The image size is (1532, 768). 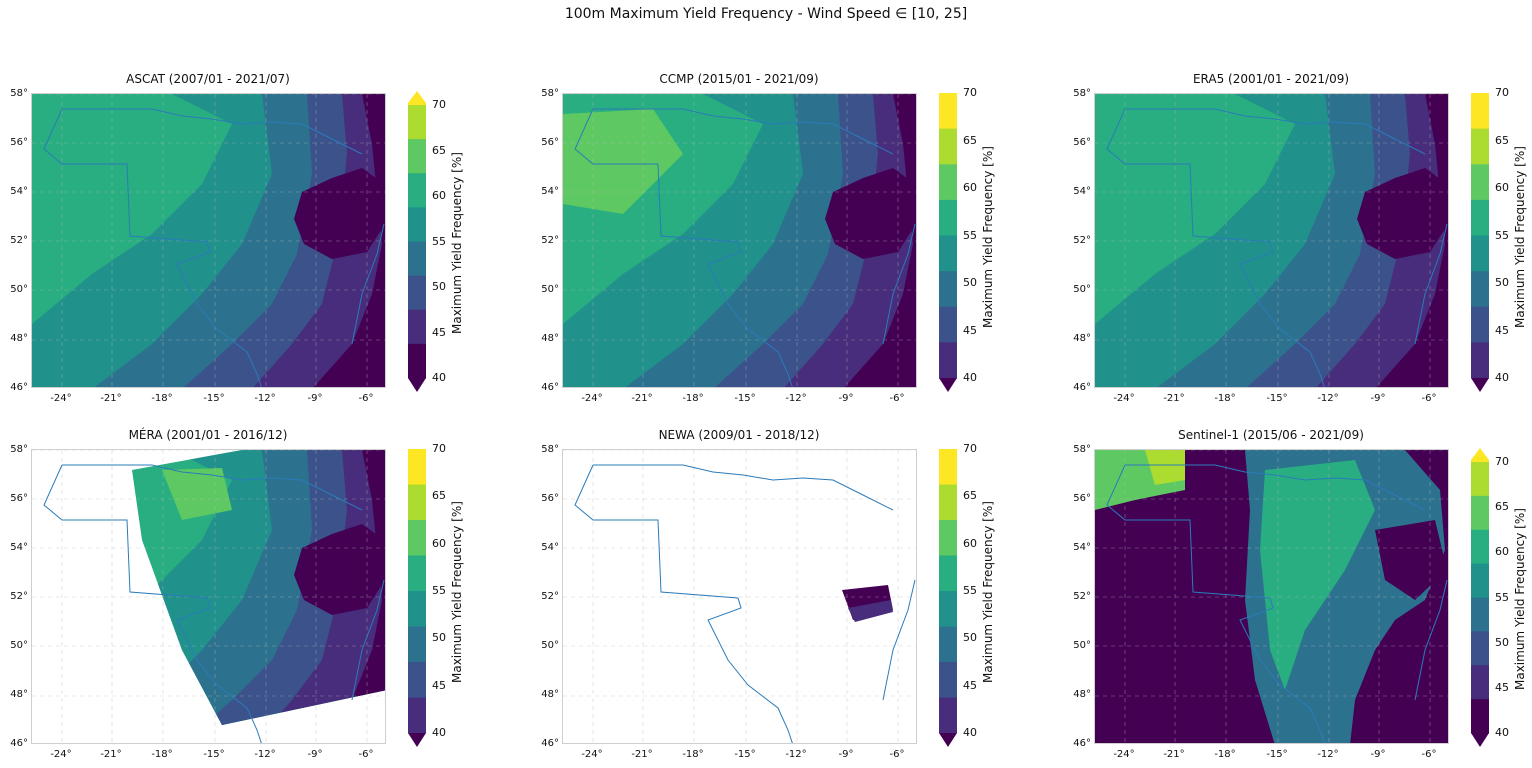 I want to click on panel-title: NEWA (2009/01 - 2018/12), so click(x=739, y=435).